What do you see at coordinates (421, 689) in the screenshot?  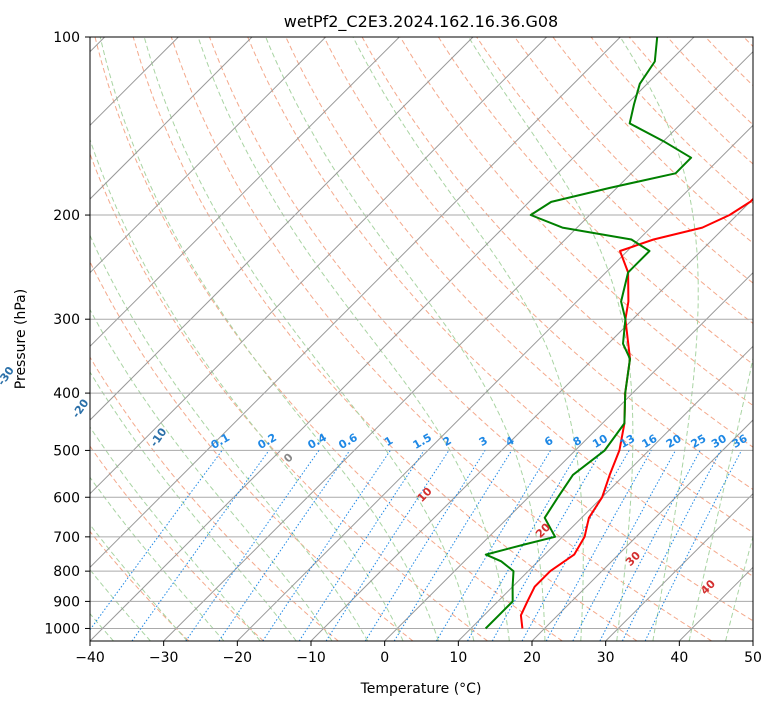 I see `x-axis-label: Temperature (°C)` at bounding box center [421, 689].